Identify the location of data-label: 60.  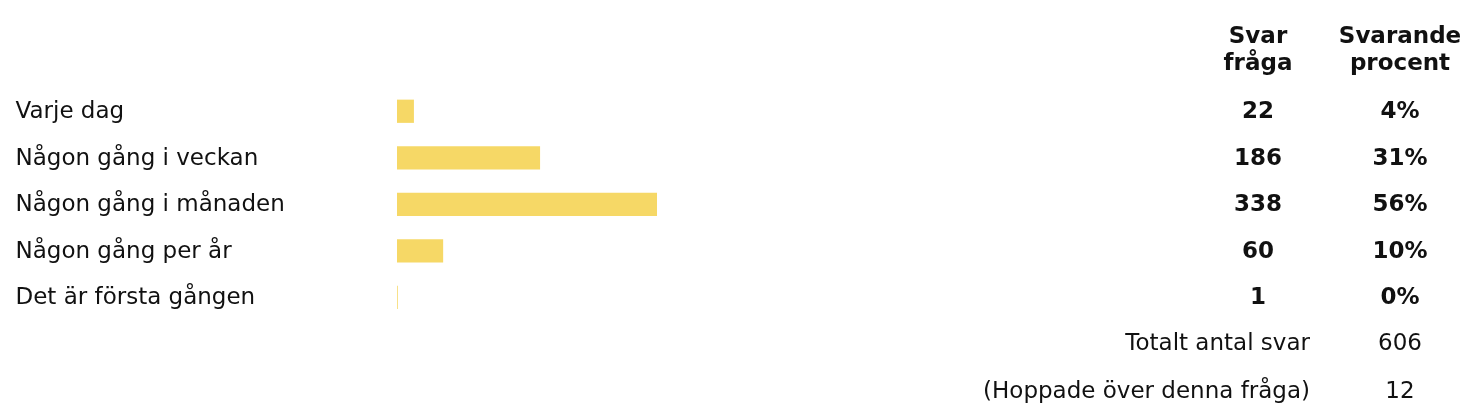
(1258, 249).